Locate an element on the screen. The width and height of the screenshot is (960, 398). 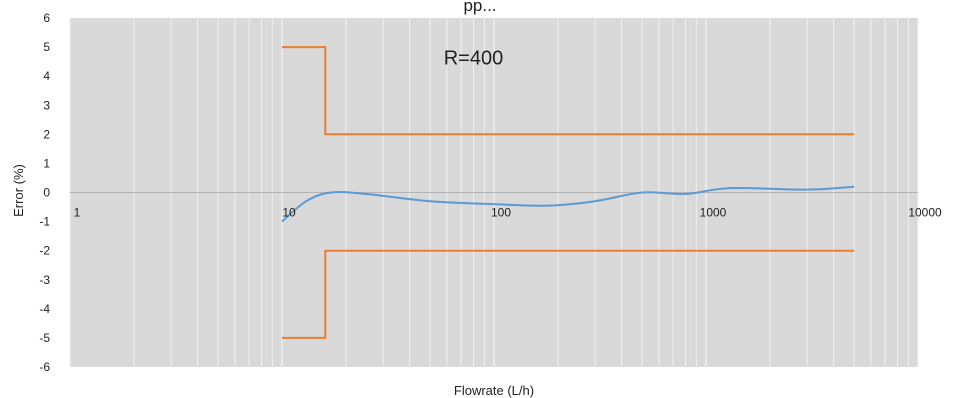
y-tick-label: 5 is located at coordinates (46, 47).